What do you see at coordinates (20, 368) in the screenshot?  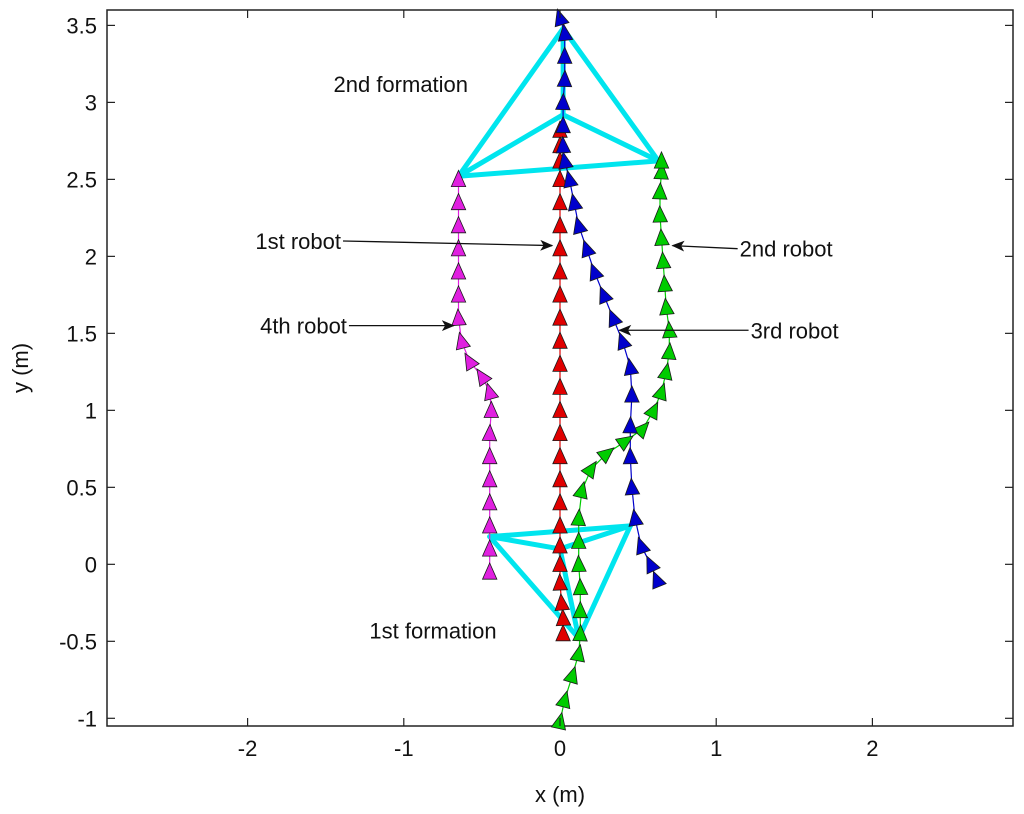 I see `y-axis-label: y (m)` at bounding box center [20, 368].